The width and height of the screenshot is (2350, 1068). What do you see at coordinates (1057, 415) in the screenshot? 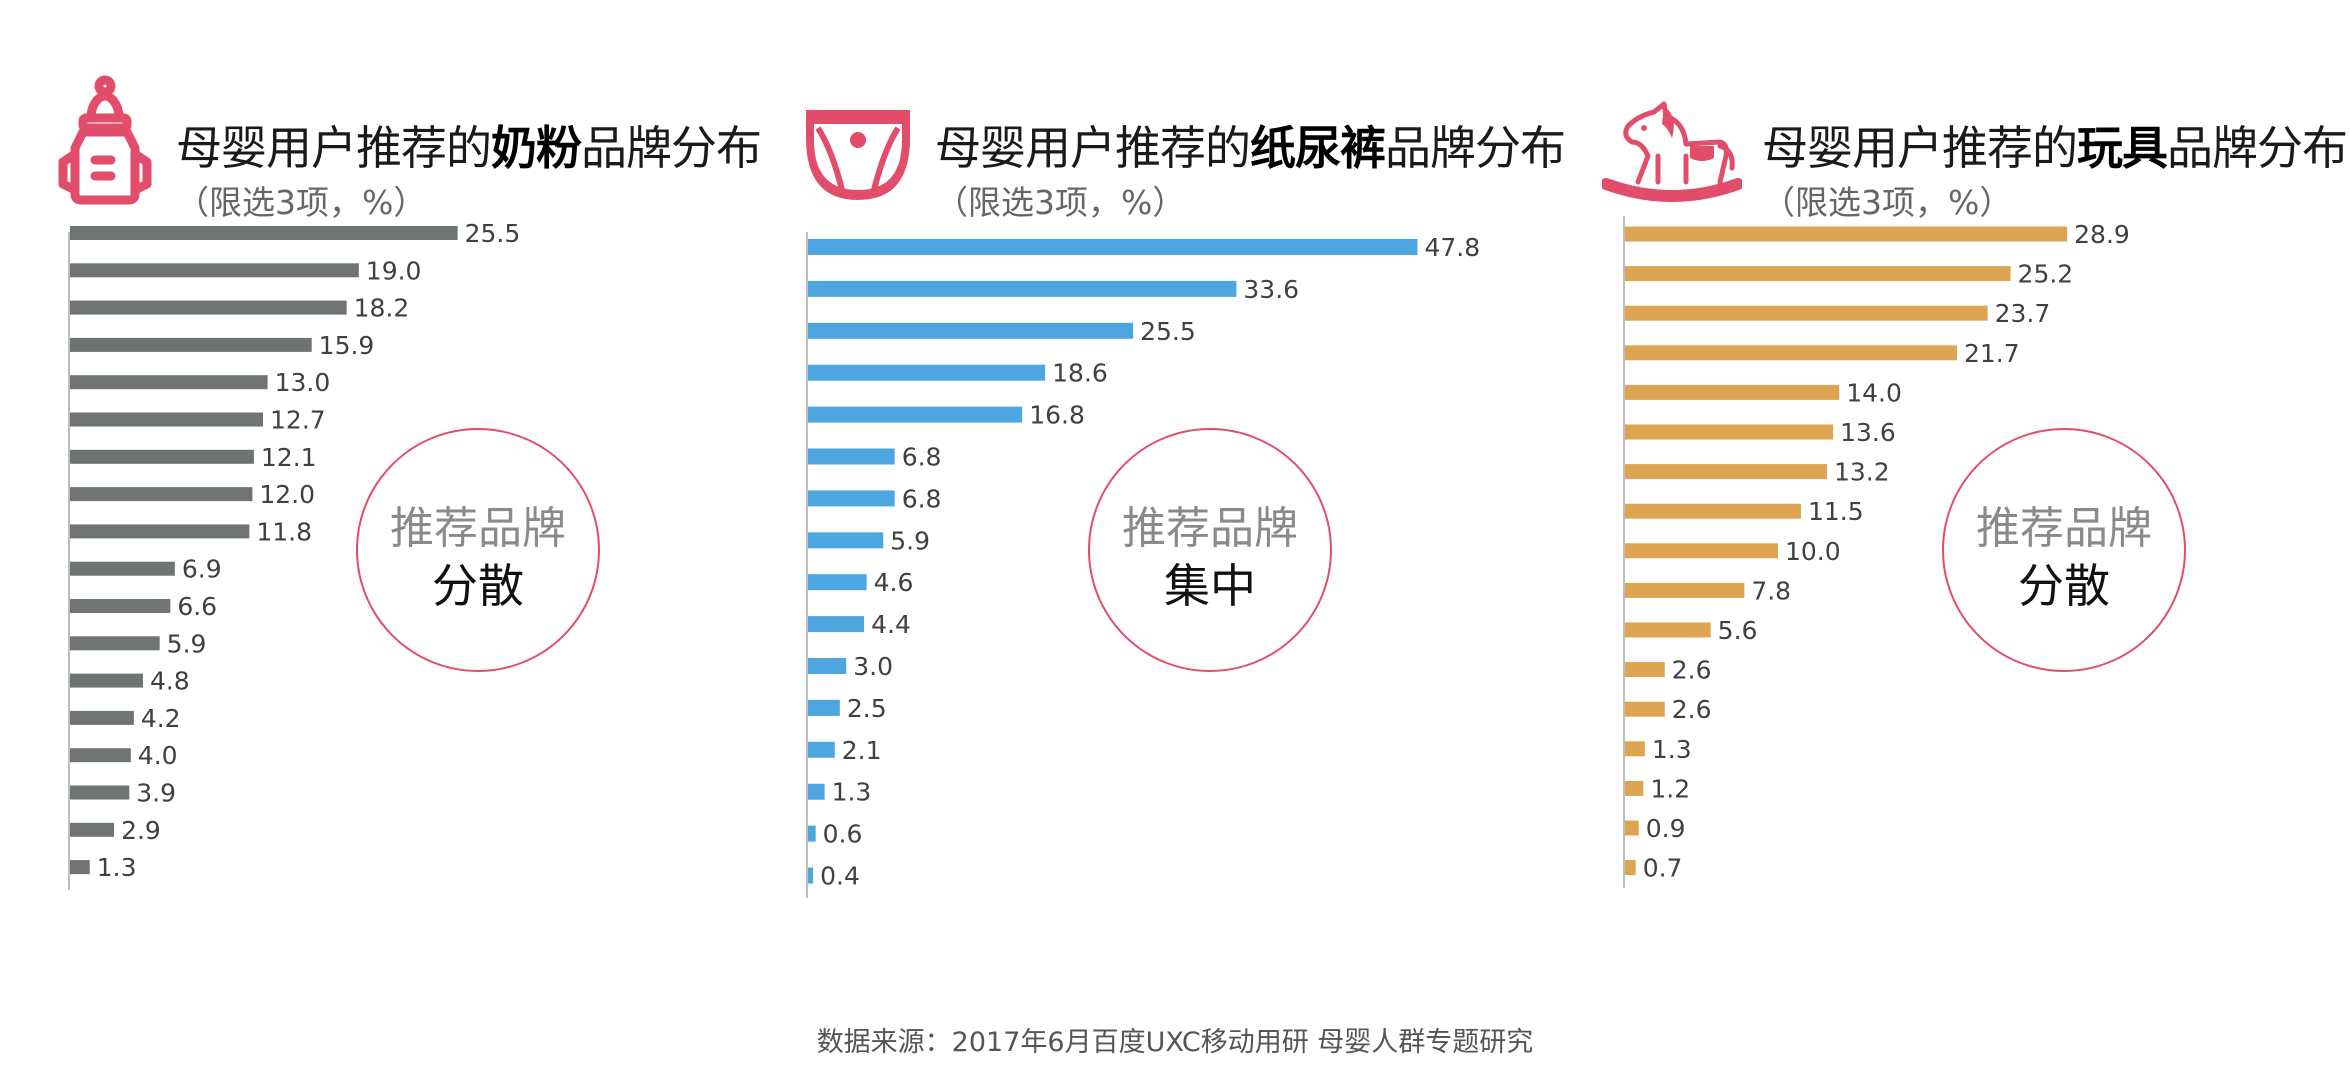
I see `bar-value-label: 16.8` at bounding box center [1057, 415].